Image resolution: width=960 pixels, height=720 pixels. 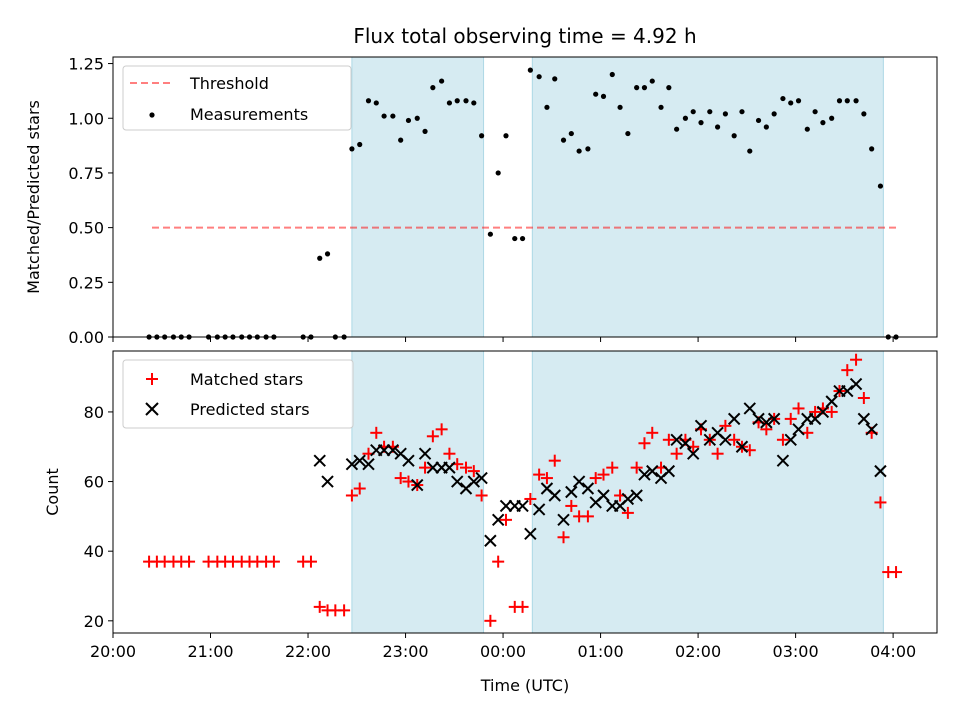 I want to click on x-tick-label-4: 00:00, so click(x=503, y=651).